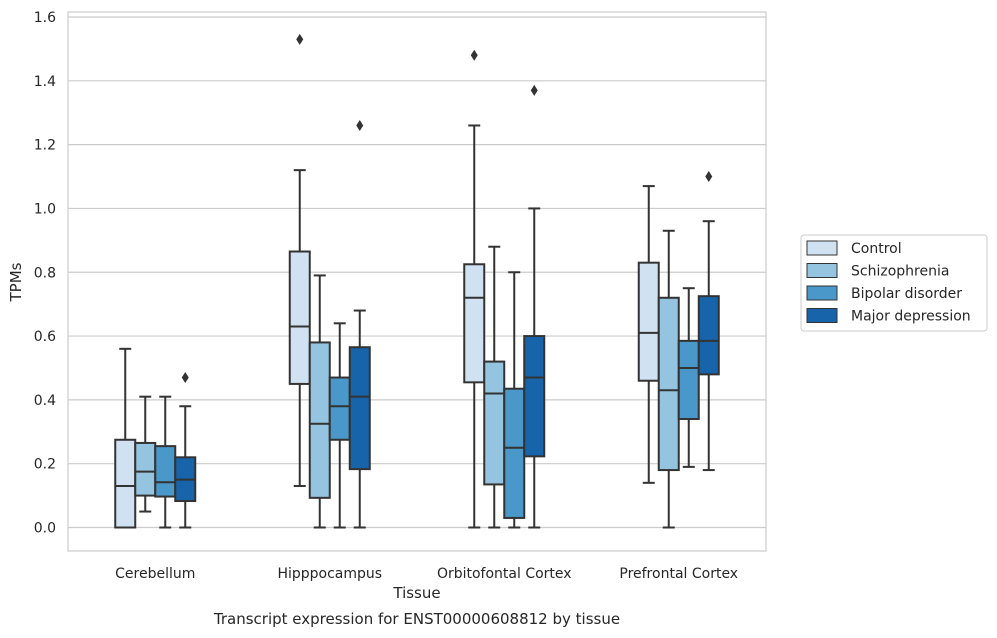  What do you see at coordinates (45, 401) in the screenshot?
I see `y-tick-label: 0.4` at bounding box center [45, 401].